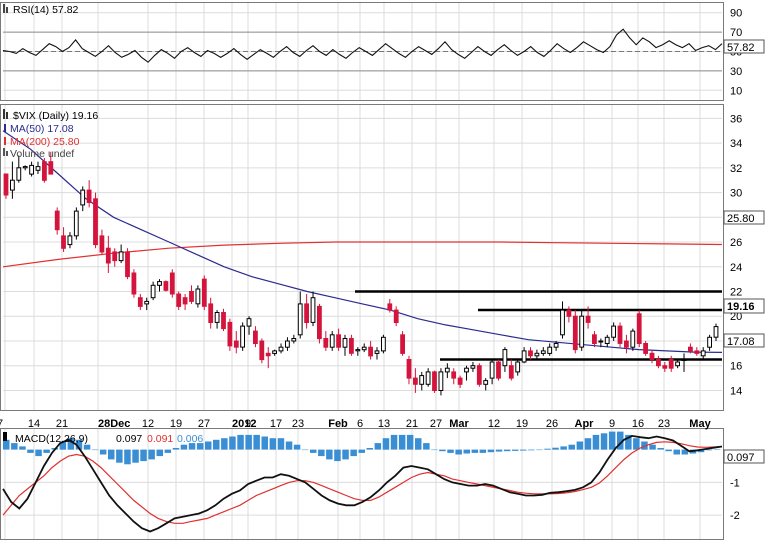 This screenshot has height=540, width=767. Describe the element at coordinates (248, 424) in the screenshot. I see `x-tick-label: 9` at that location.